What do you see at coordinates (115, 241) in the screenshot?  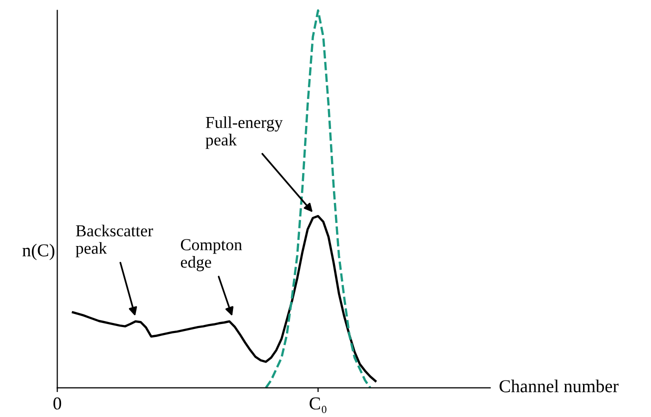 I see `annotation: Backscatter peak` at bounding box center [115, 241].